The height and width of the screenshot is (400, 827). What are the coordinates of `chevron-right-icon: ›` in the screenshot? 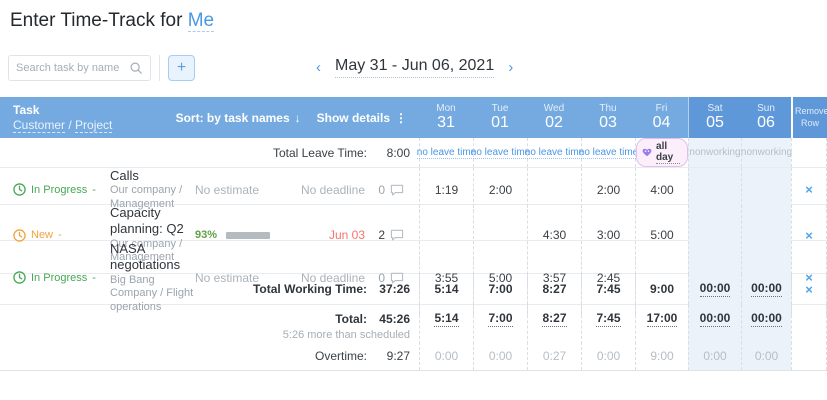 It's located at (511, 67).